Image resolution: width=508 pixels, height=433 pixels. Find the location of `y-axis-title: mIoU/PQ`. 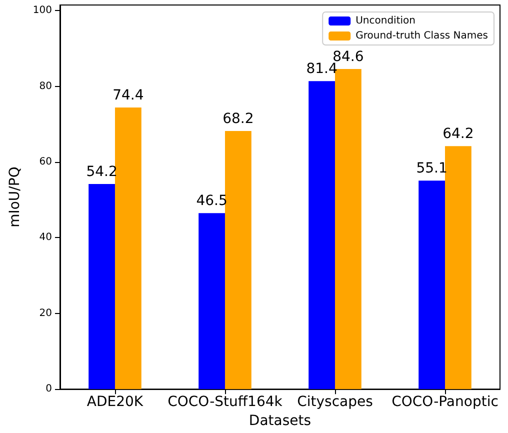

y-axis-title: mIoU/PQ is located at coordinates (15, 197).